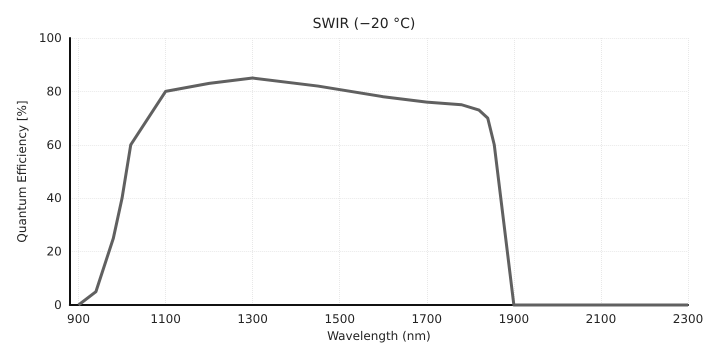 The width and height of the screenshot is (728, 361). What do you see at coordinates (22, 171) in the screenshot?
I see `y-axis-title: Quantum Efficiency [%]` at bounding box center [22, 171].